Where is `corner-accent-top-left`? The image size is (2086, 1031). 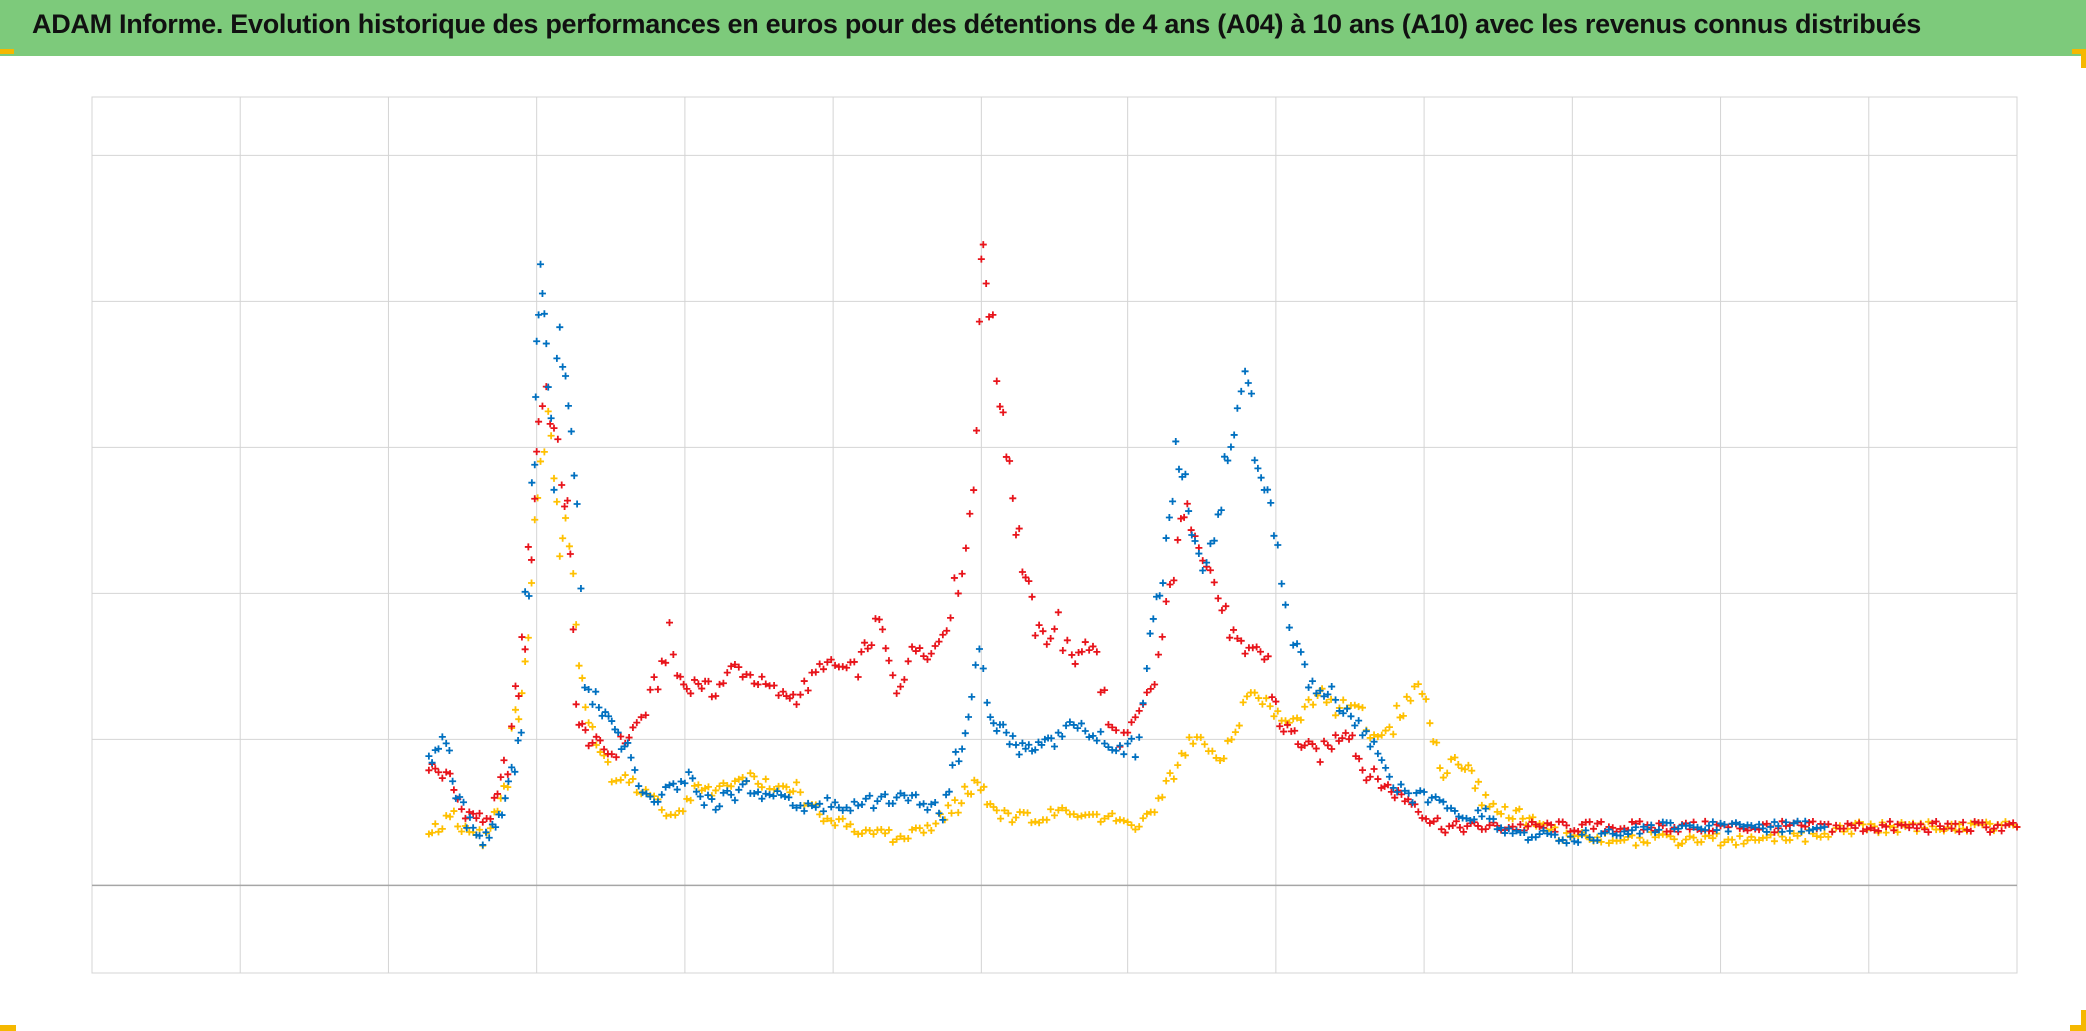 corner-accent-top-left is located at coordinates (7, 51).